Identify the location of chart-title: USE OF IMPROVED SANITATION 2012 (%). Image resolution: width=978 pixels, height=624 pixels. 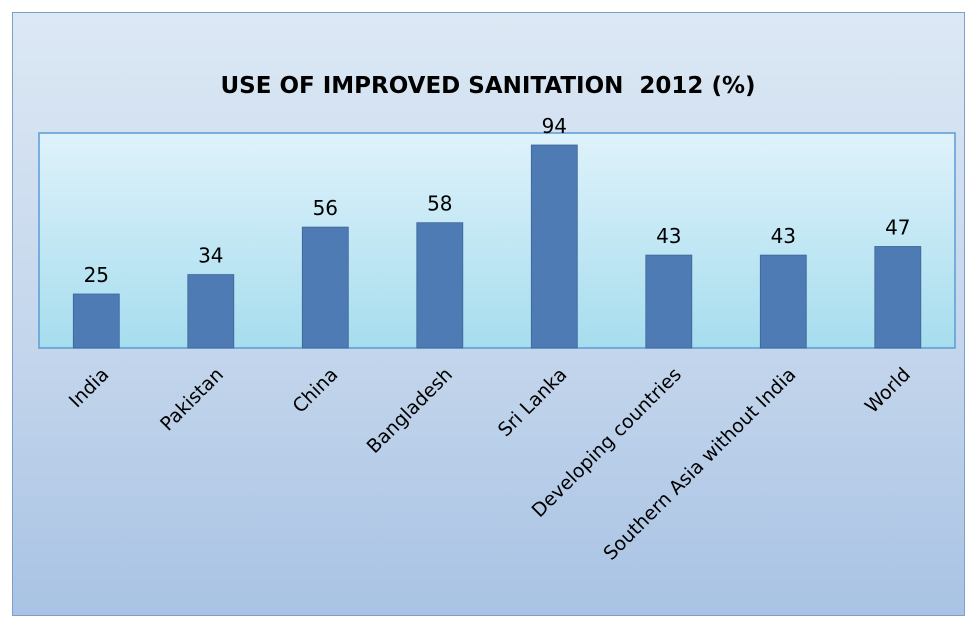
(488, 86).